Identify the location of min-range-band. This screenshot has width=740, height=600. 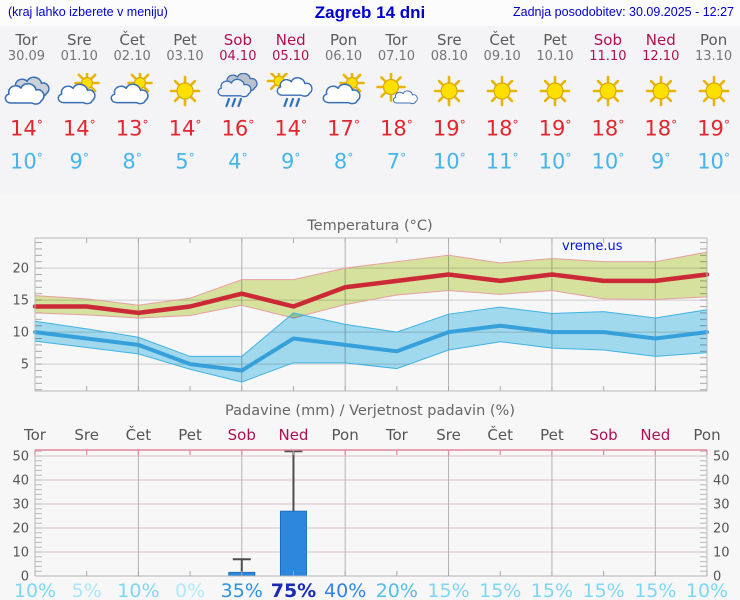
(371, 345).